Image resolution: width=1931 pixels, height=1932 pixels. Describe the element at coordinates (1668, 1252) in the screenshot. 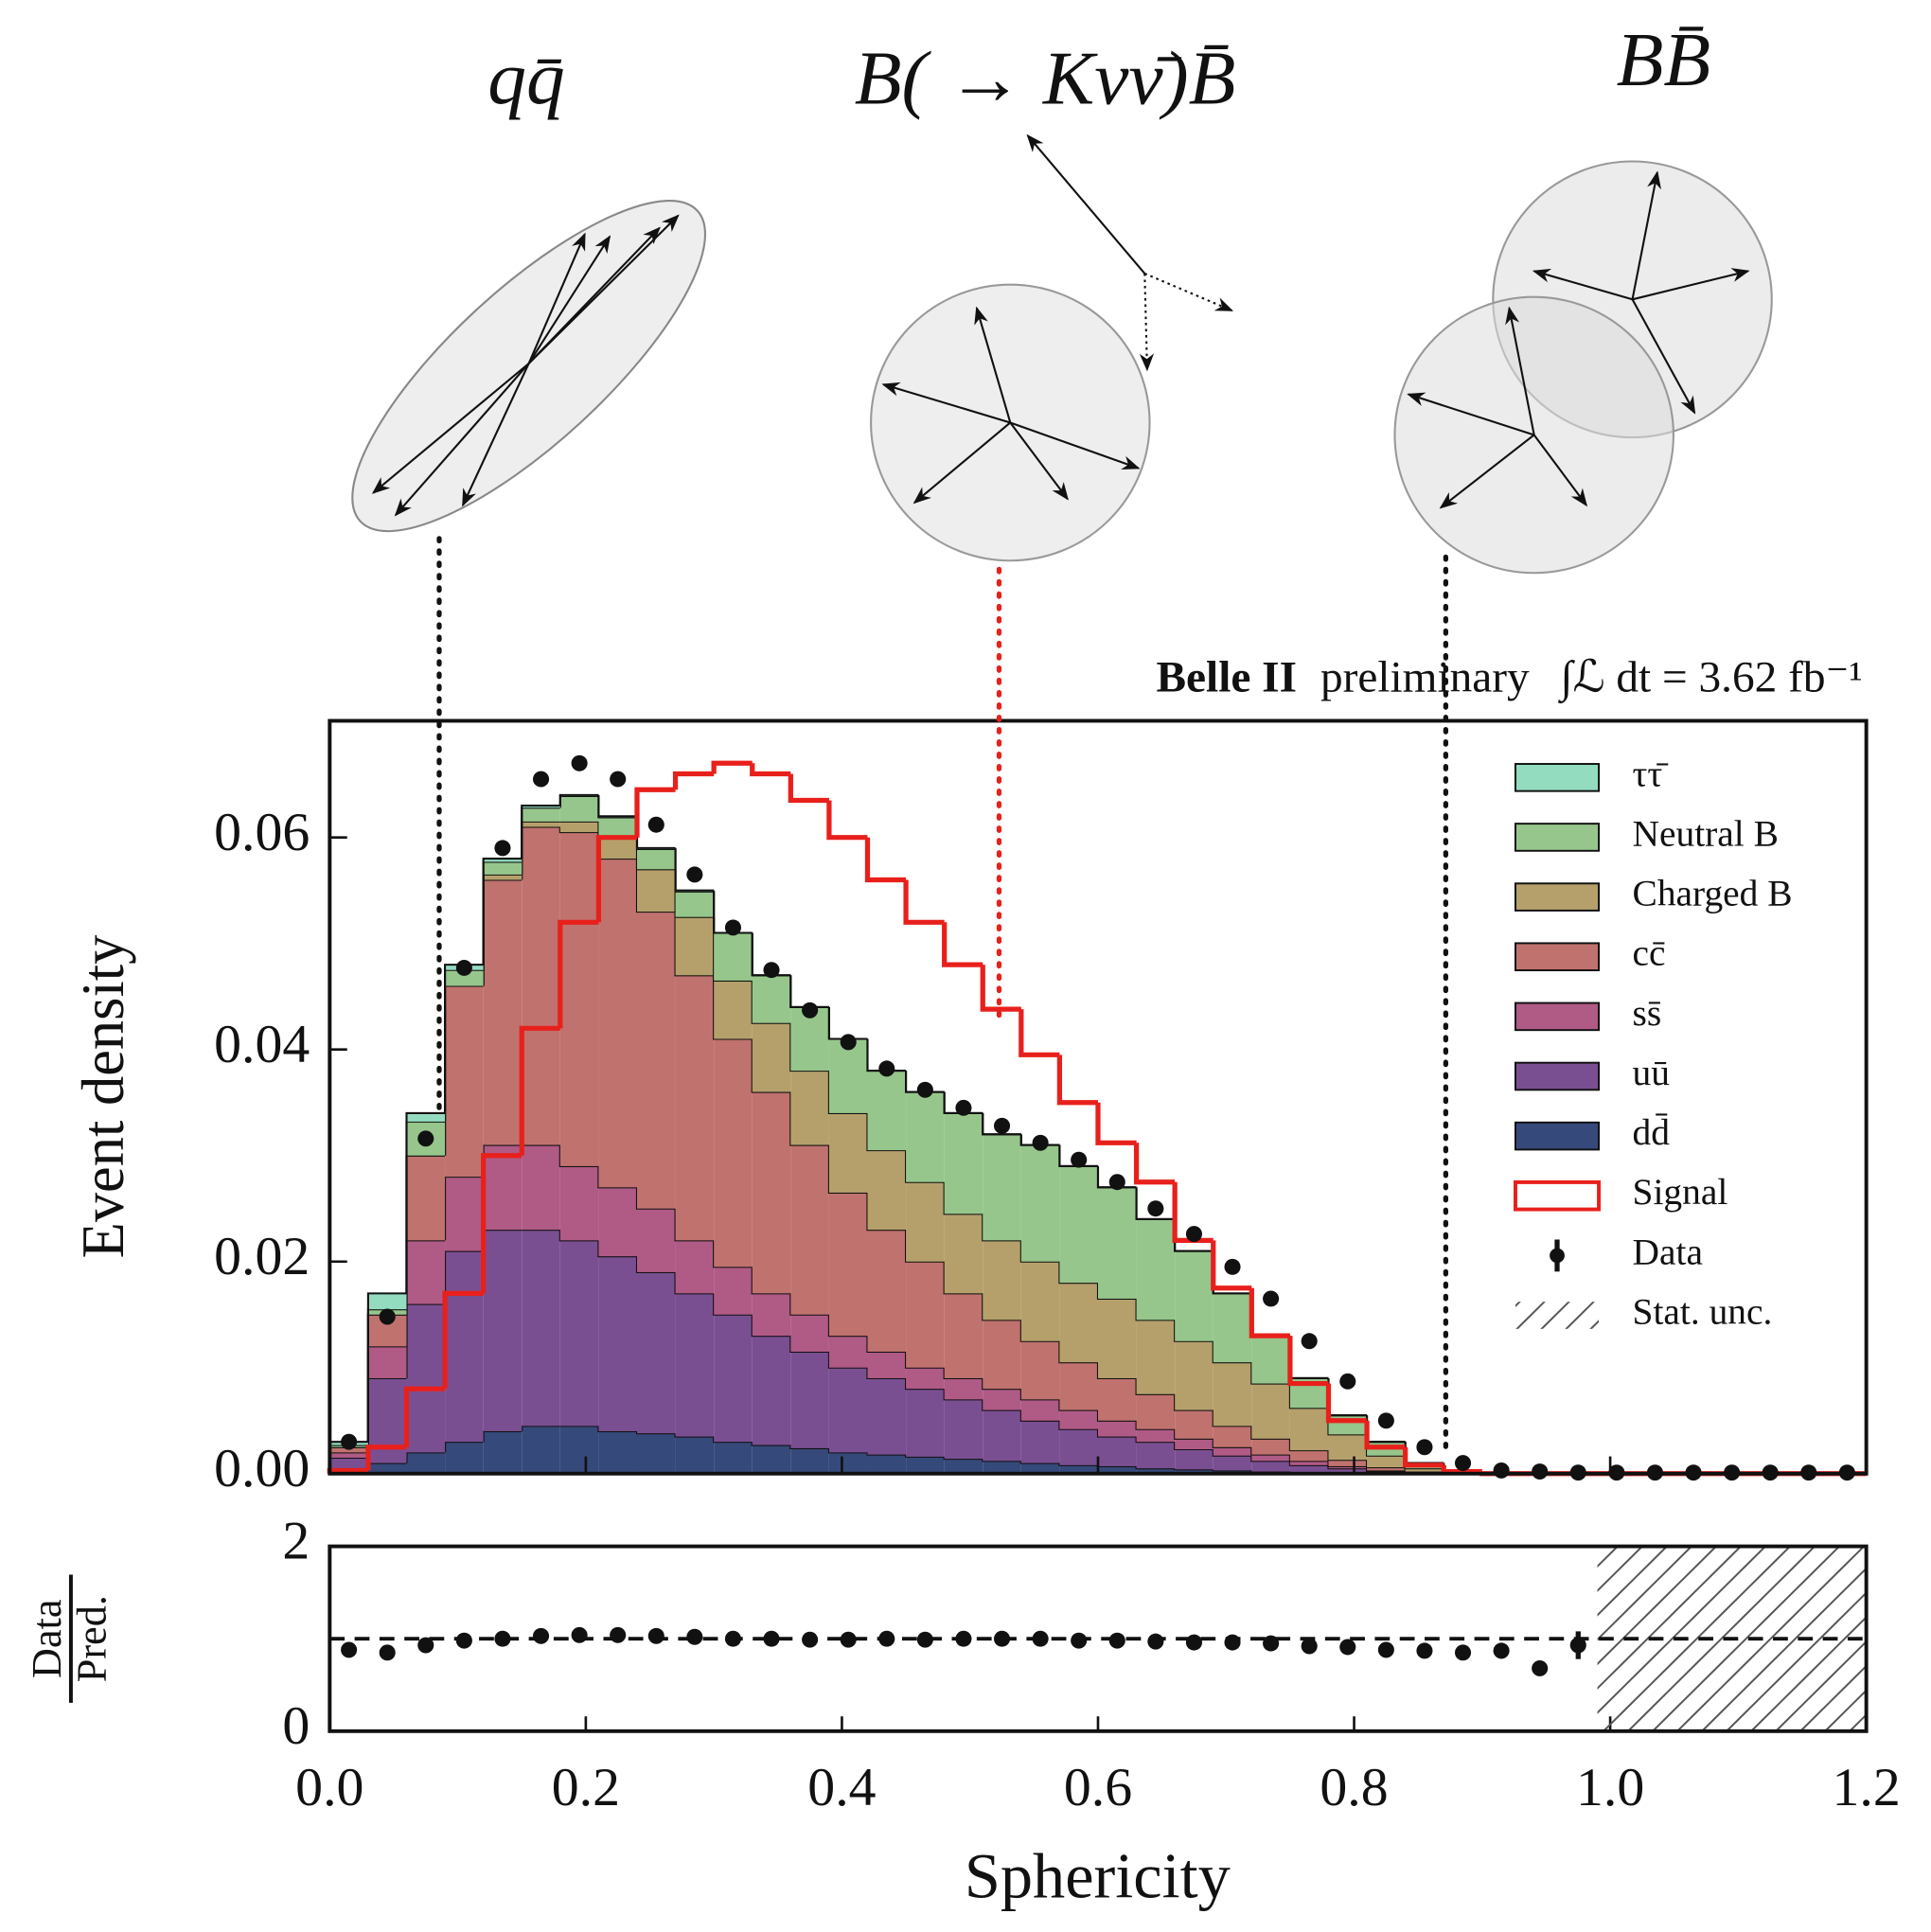

I see `legend-label: Data` at that location.